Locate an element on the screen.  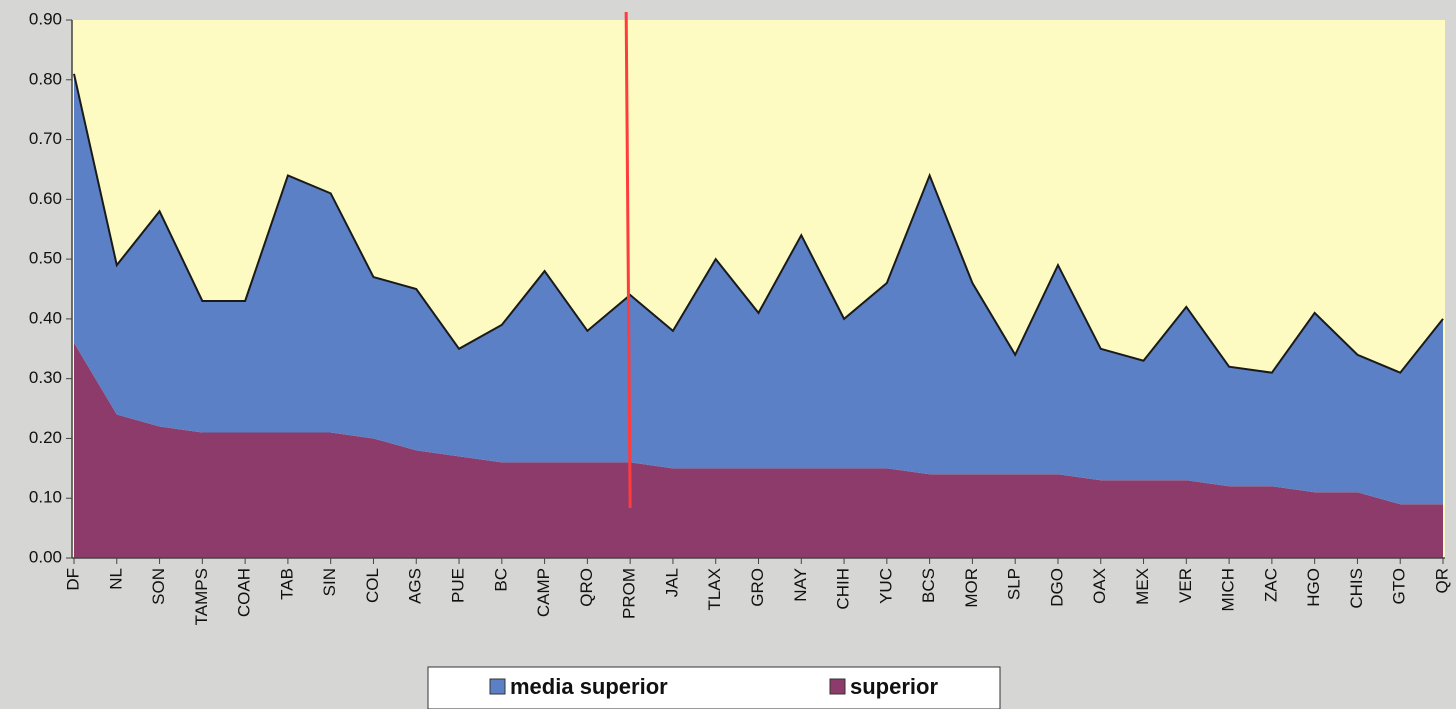
x-tick-label: TLAX is located at coordinates (714, 589).